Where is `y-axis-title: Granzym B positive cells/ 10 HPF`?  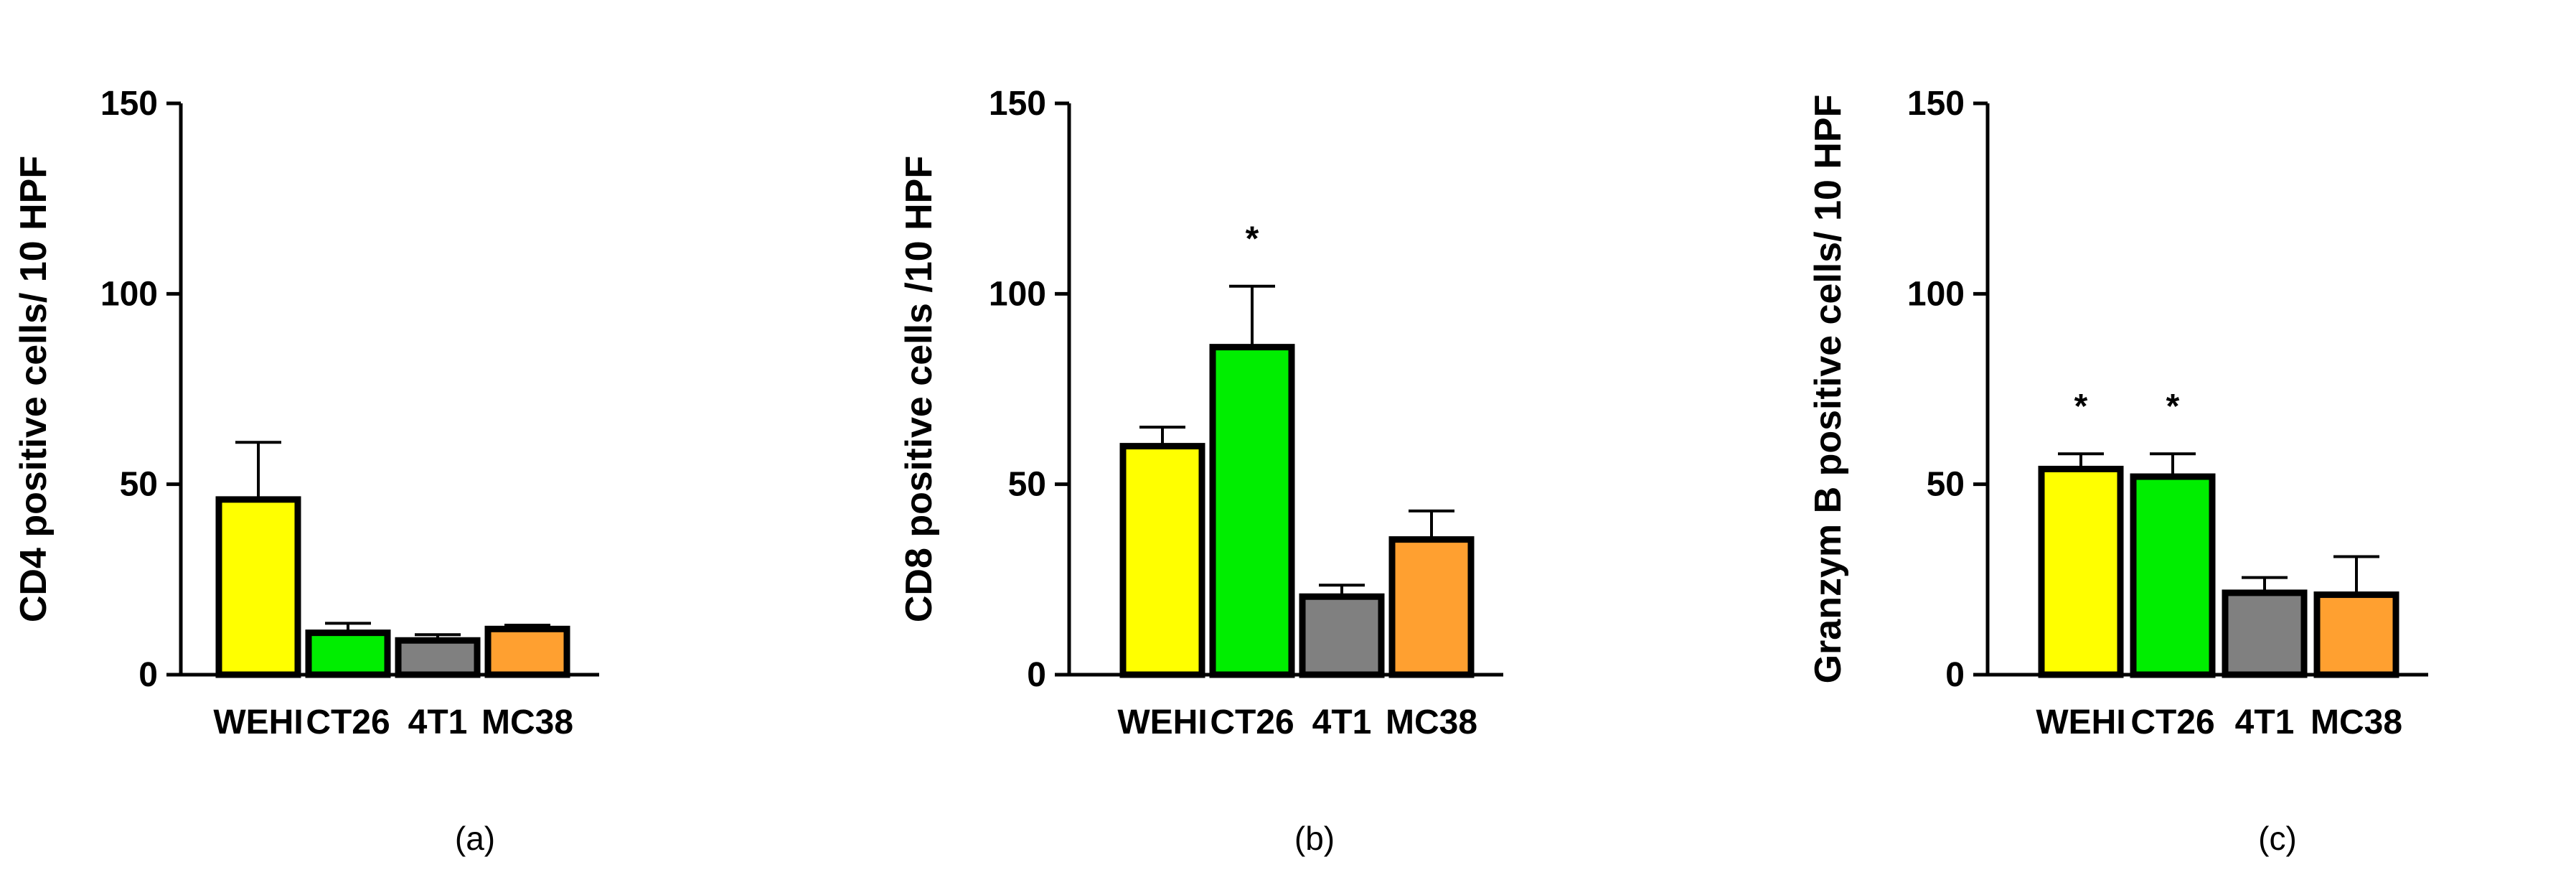
y-axis-title: Granzym B positive cells/ 10 HPF is located at coordinates (1828, 389).